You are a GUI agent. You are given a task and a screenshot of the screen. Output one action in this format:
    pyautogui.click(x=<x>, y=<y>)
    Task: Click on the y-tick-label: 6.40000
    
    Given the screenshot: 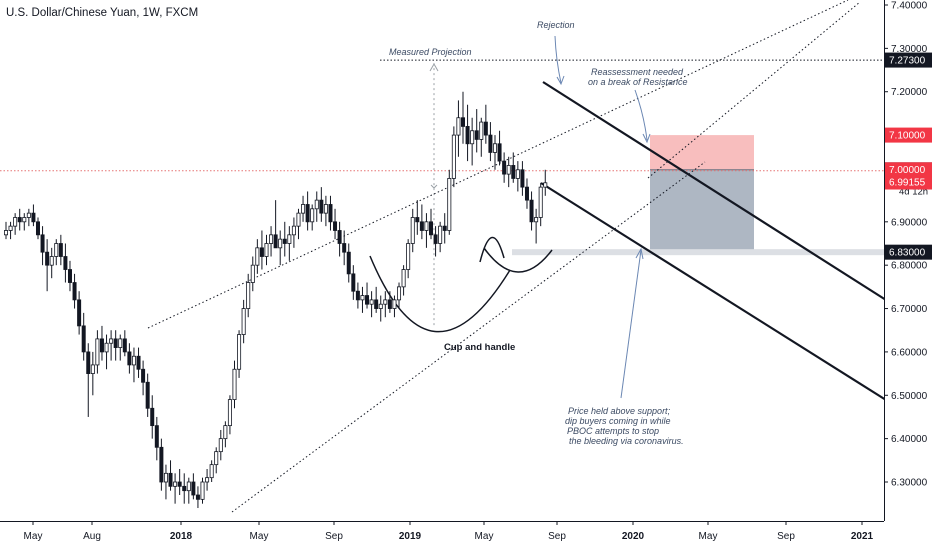 What is the action you would take?
    pyautogui.click(x=909, y=439)
    